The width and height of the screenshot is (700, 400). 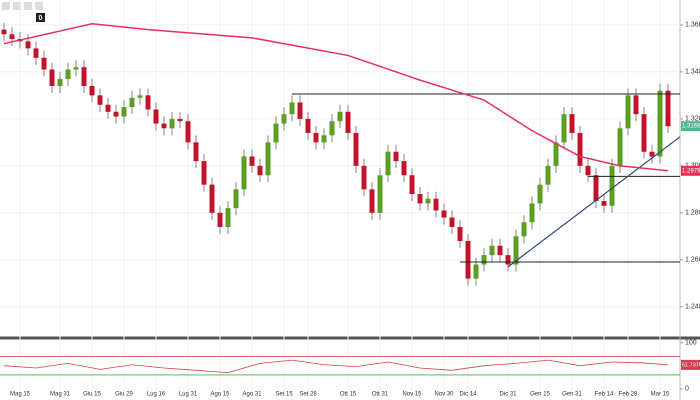 I want to click on x-tick-label: Gen 31, so click(x=572, y=395).